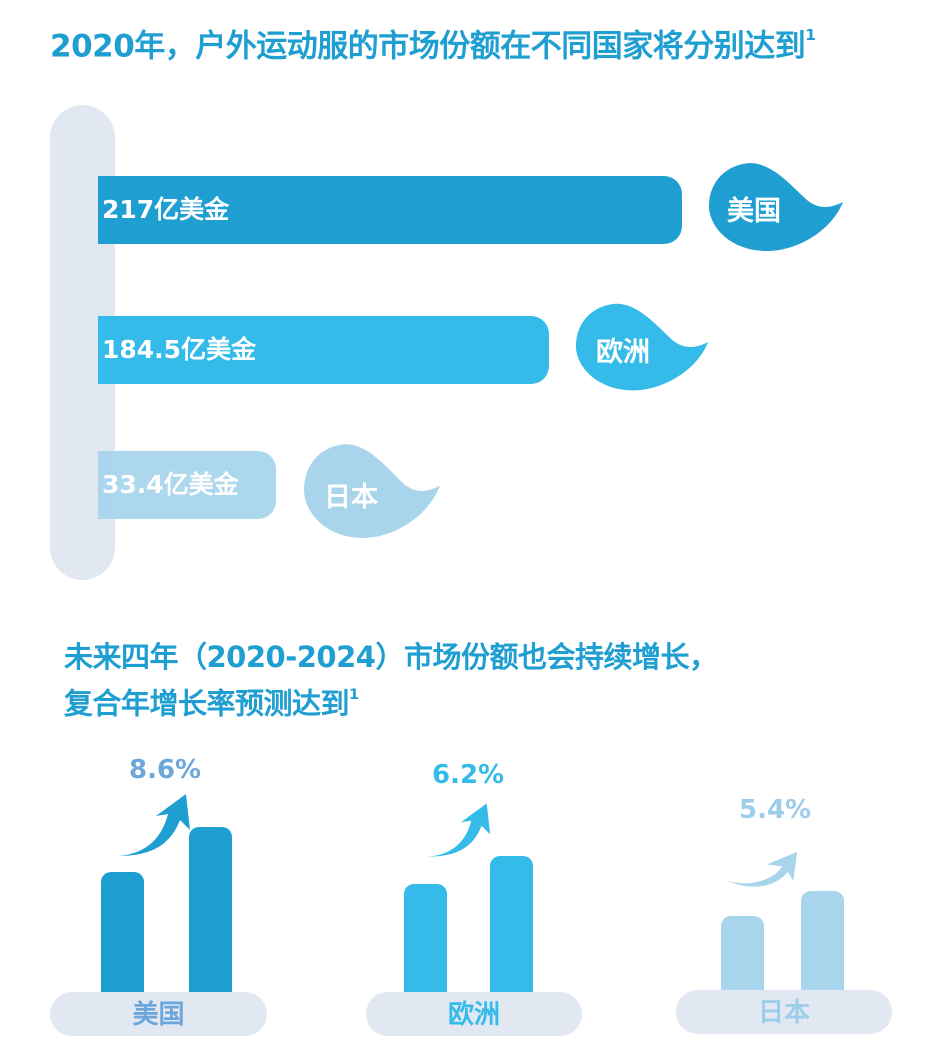  Describe the element at coordinates (775, 810) in the screenshot. I see `cagr-value-japan: 5.4%` at that location.